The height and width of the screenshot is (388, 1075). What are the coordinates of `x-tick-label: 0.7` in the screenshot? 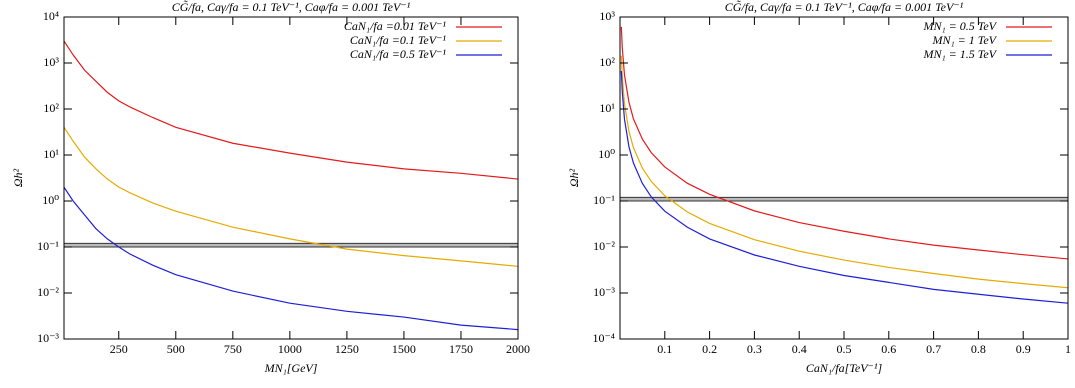 It's located at (933, 349).